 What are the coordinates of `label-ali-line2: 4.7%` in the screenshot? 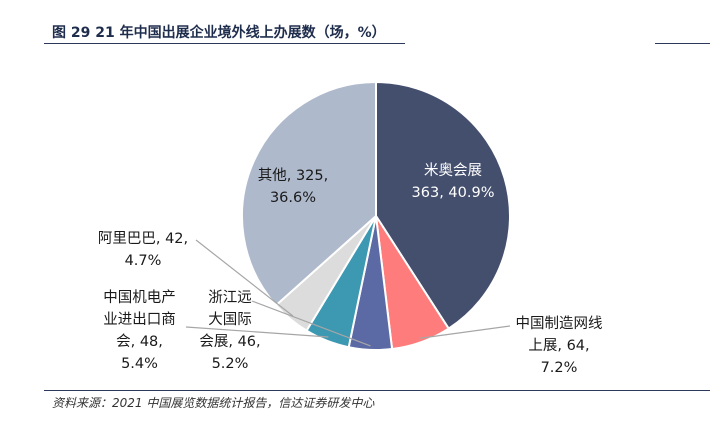 It's located at (143, 261).